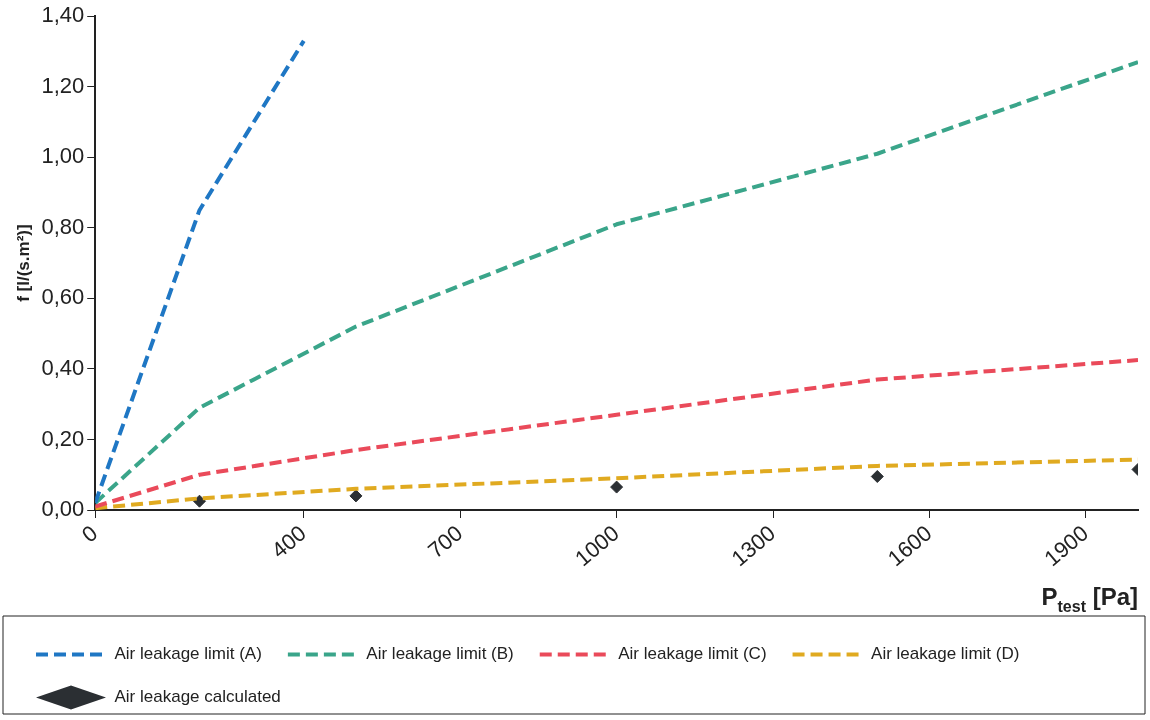 Image resolution: width=1150 pixels, height=720 pixels. I want to click on y-tick-label: 0,60, so click(63, 297).